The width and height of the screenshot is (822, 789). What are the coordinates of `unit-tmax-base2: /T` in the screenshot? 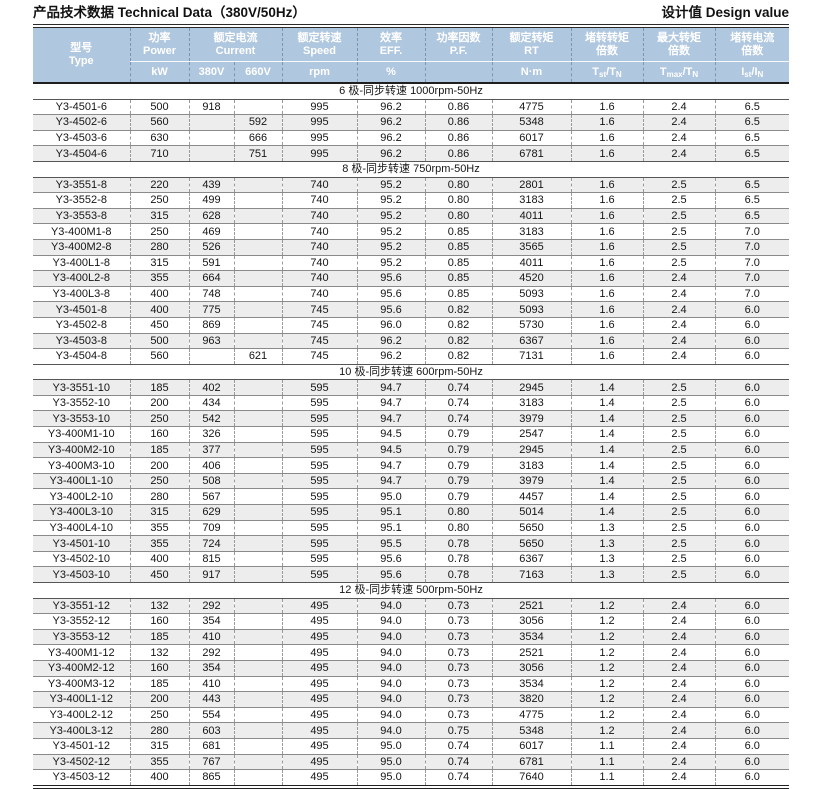 It's located at (687, 72).